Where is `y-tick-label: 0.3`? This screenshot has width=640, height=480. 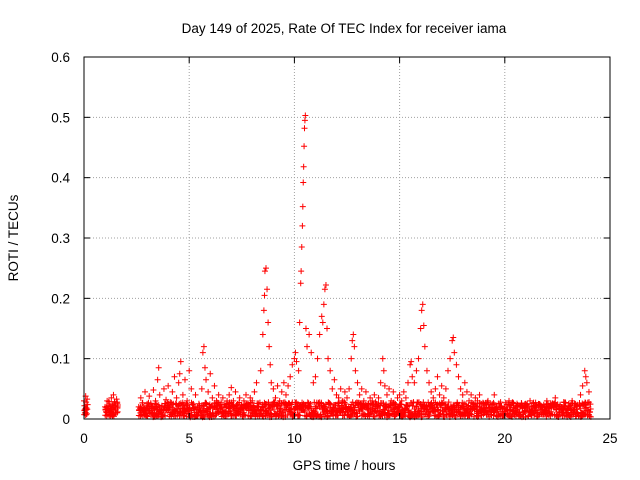
y-tick-label: 0.3 is located at coordinates (60, 238).